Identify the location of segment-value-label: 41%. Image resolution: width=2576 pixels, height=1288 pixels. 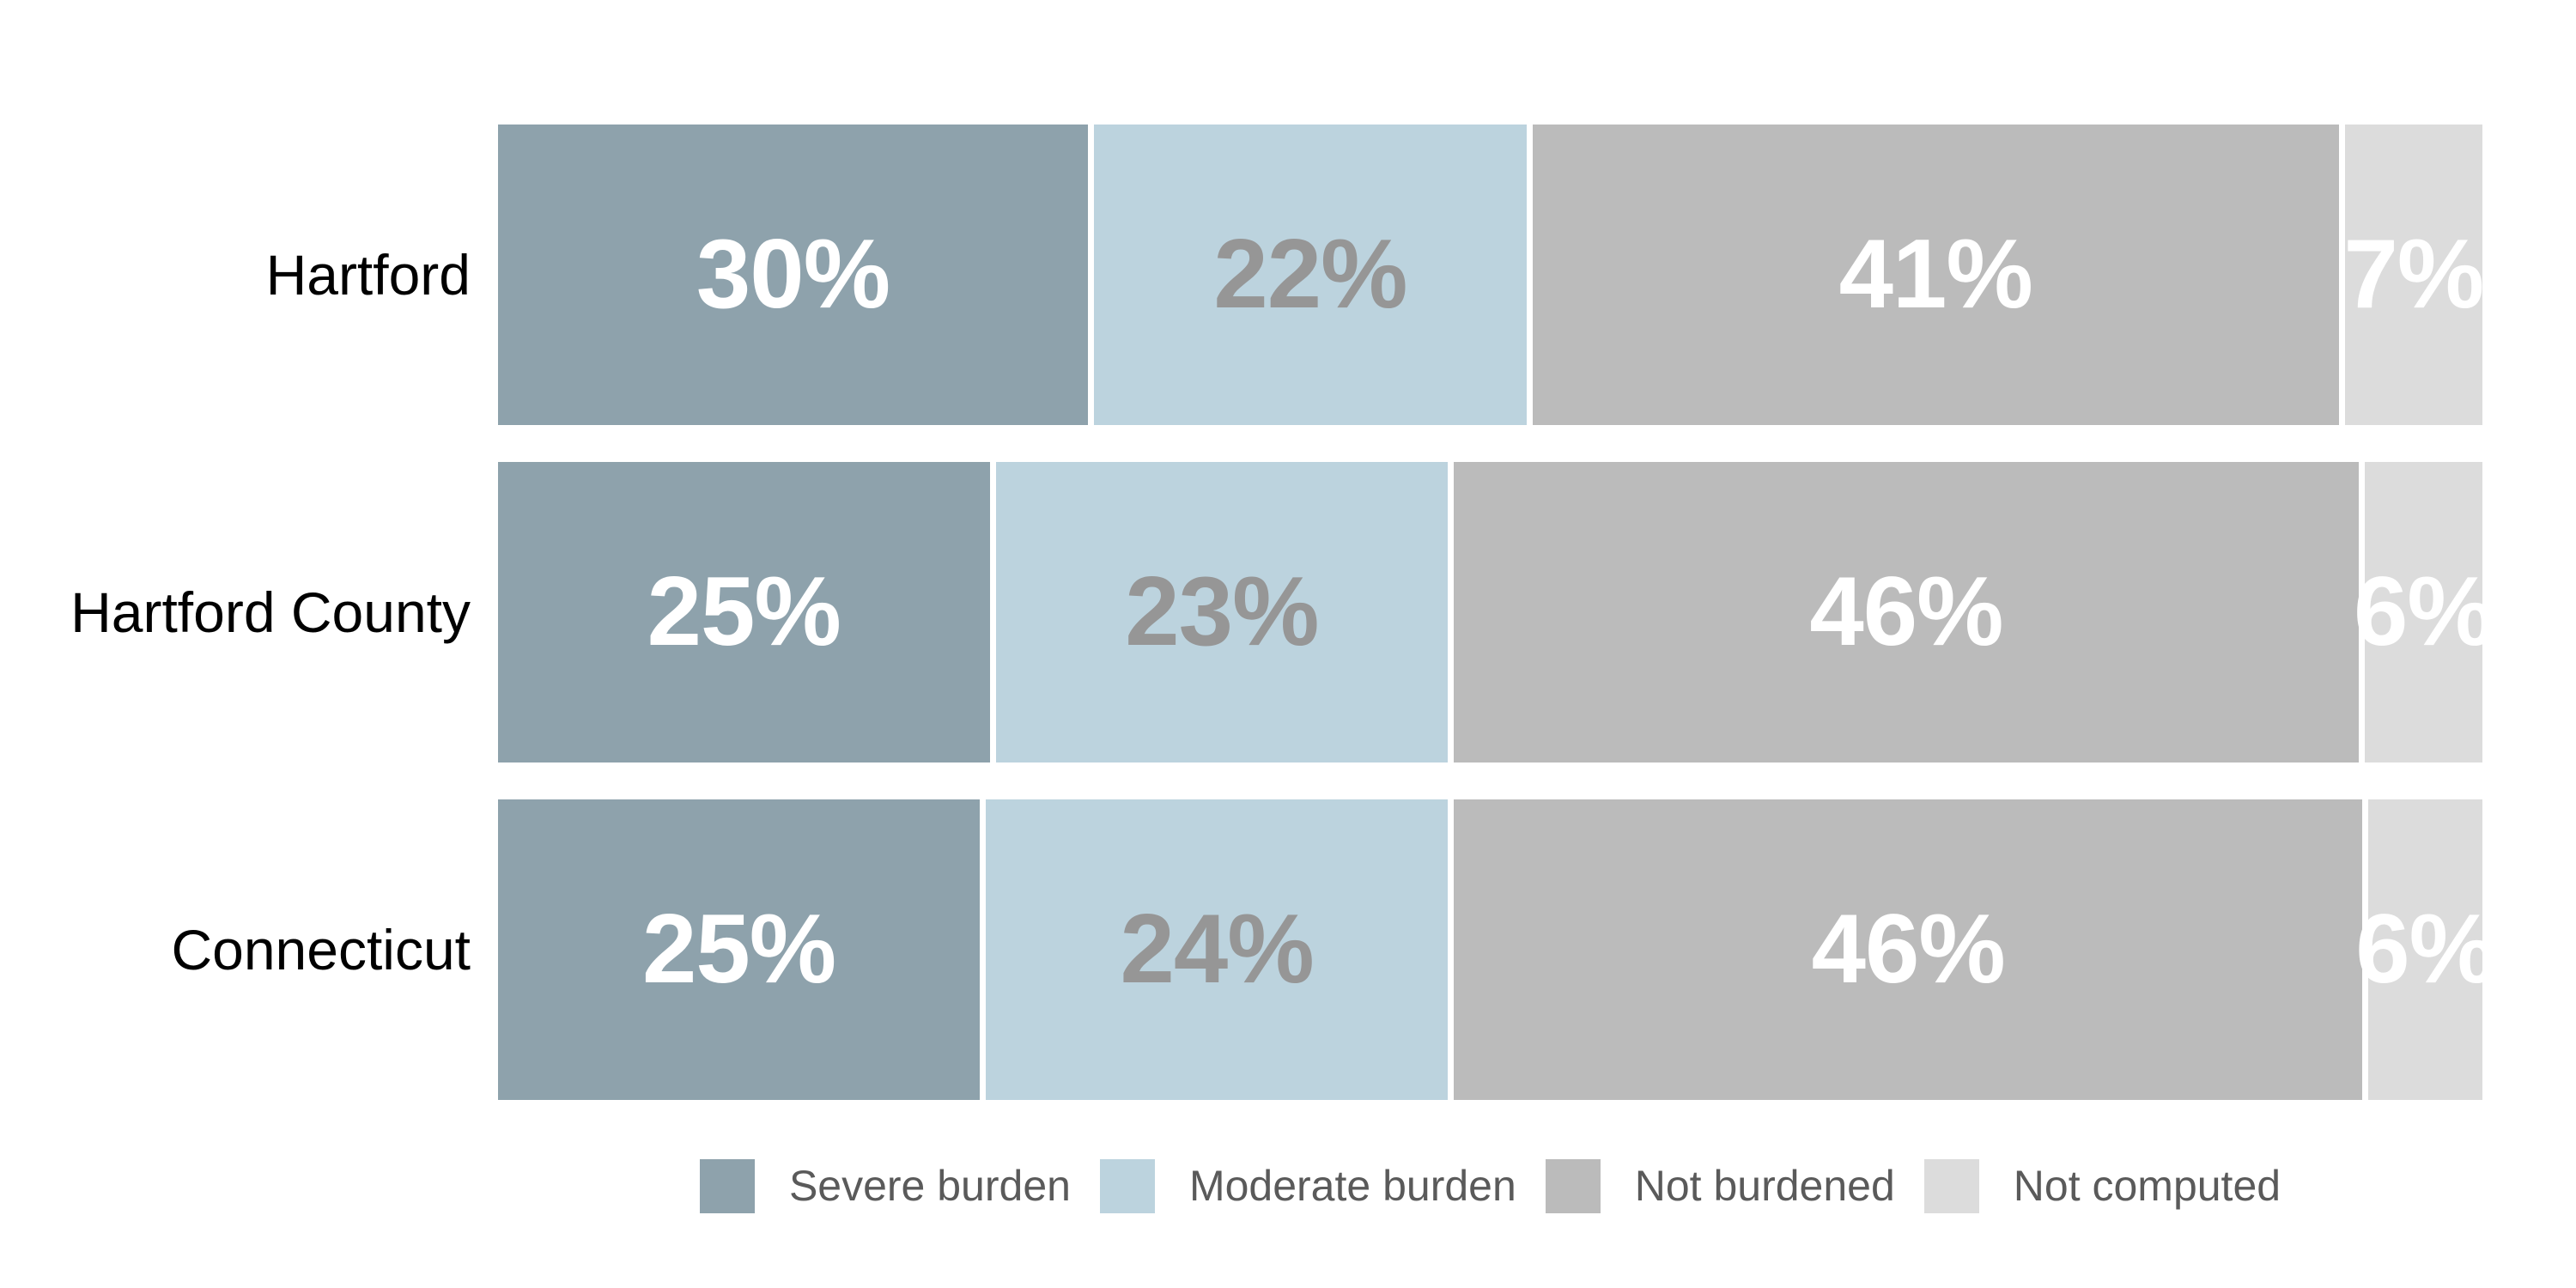
(1936, 274).